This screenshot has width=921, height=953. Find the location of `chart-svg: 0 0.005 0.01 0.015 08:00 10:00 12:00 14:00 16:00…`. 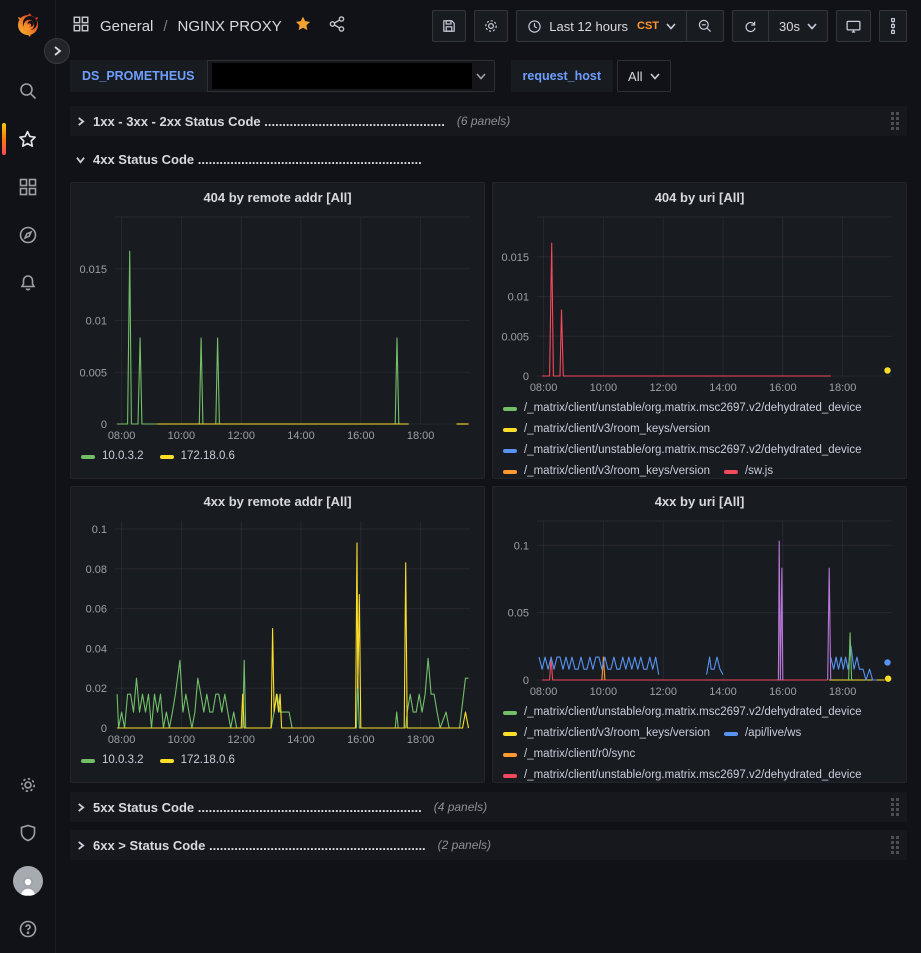

chart-svg: 0 0.005 0.01 0.015 08:00 10:00 12:00 14:00 16:00… is located at coordinates (274, 329).